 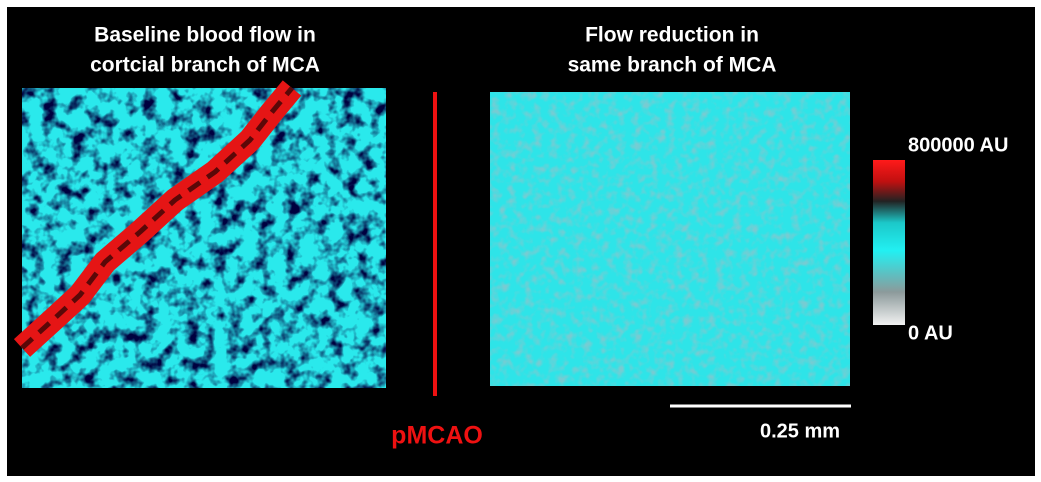 I want to click on colorbar, so click(x=889, y=242).